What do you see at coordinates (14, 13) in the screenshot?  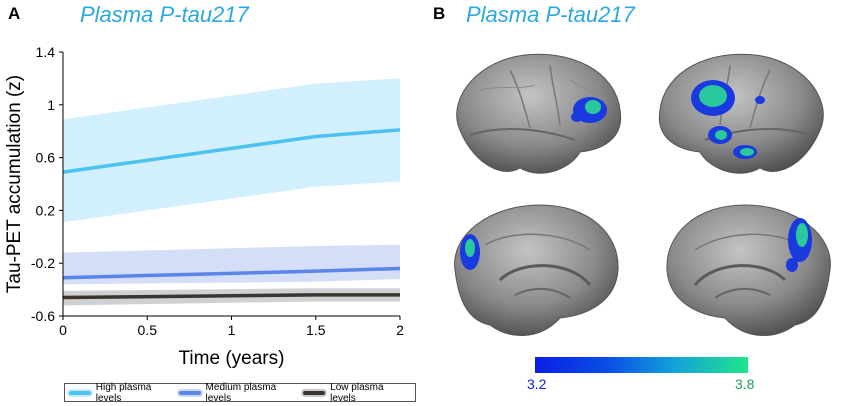 I see `panel-a-letter: A` at bounding box center [14, 13].